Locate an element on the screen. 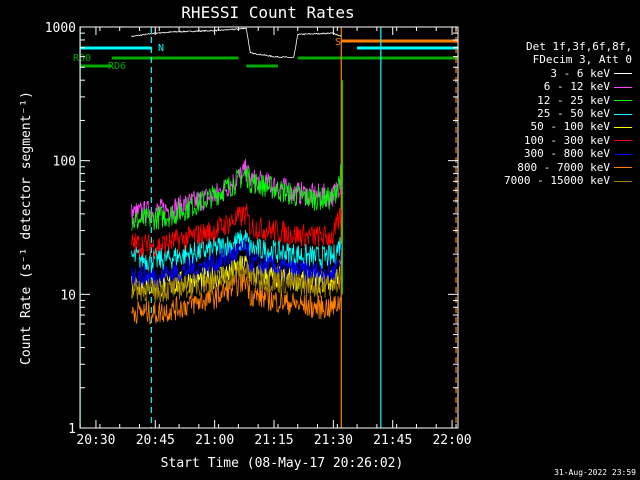 The height and width of the screenshot is (480, 640). series-line-7000-15000-kev is located at coordinates (236, 281).